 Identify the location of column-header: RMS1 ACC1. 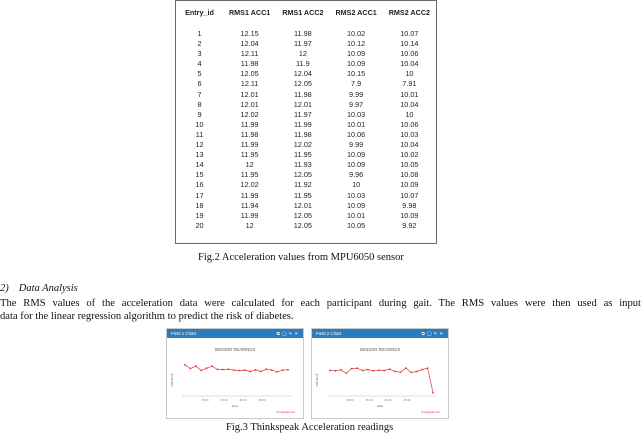
(249, 12).